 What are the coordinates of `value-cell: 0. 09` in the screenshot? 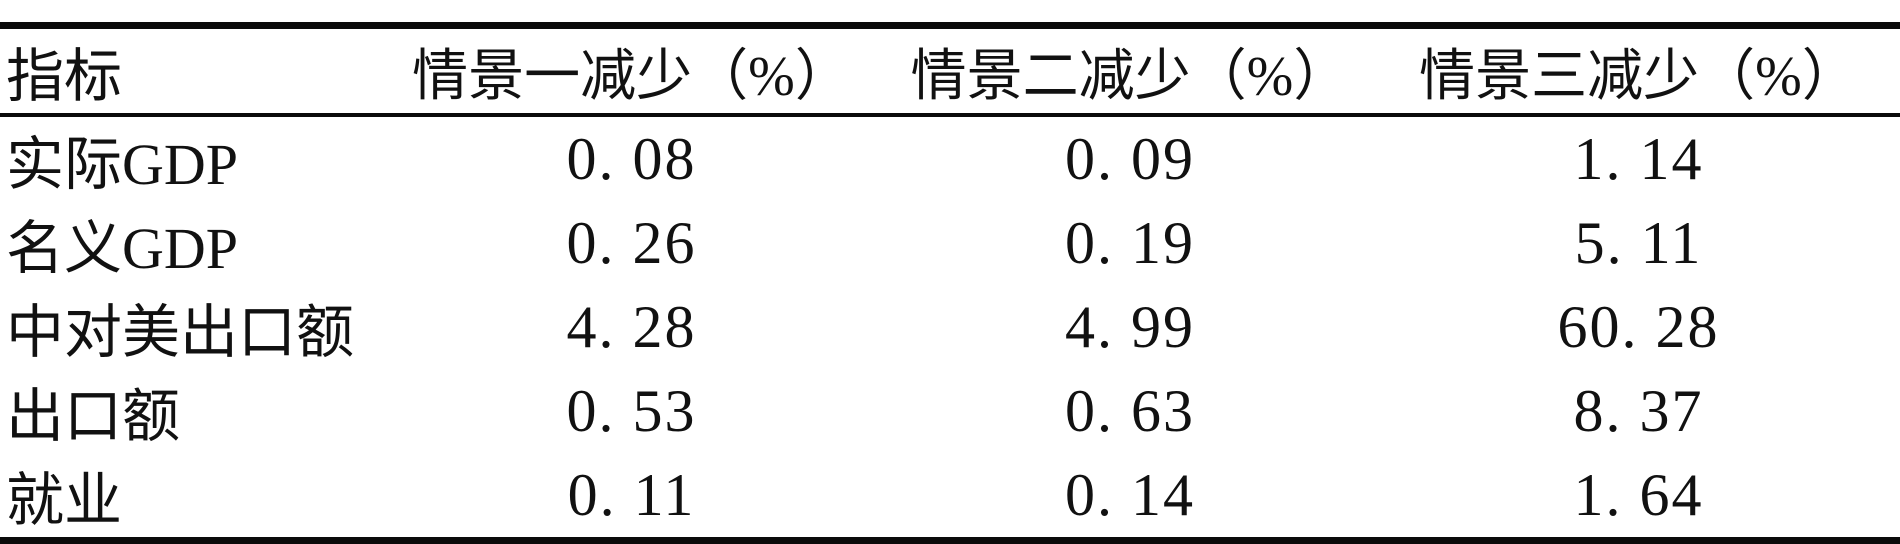 It's located at (1130, 158).